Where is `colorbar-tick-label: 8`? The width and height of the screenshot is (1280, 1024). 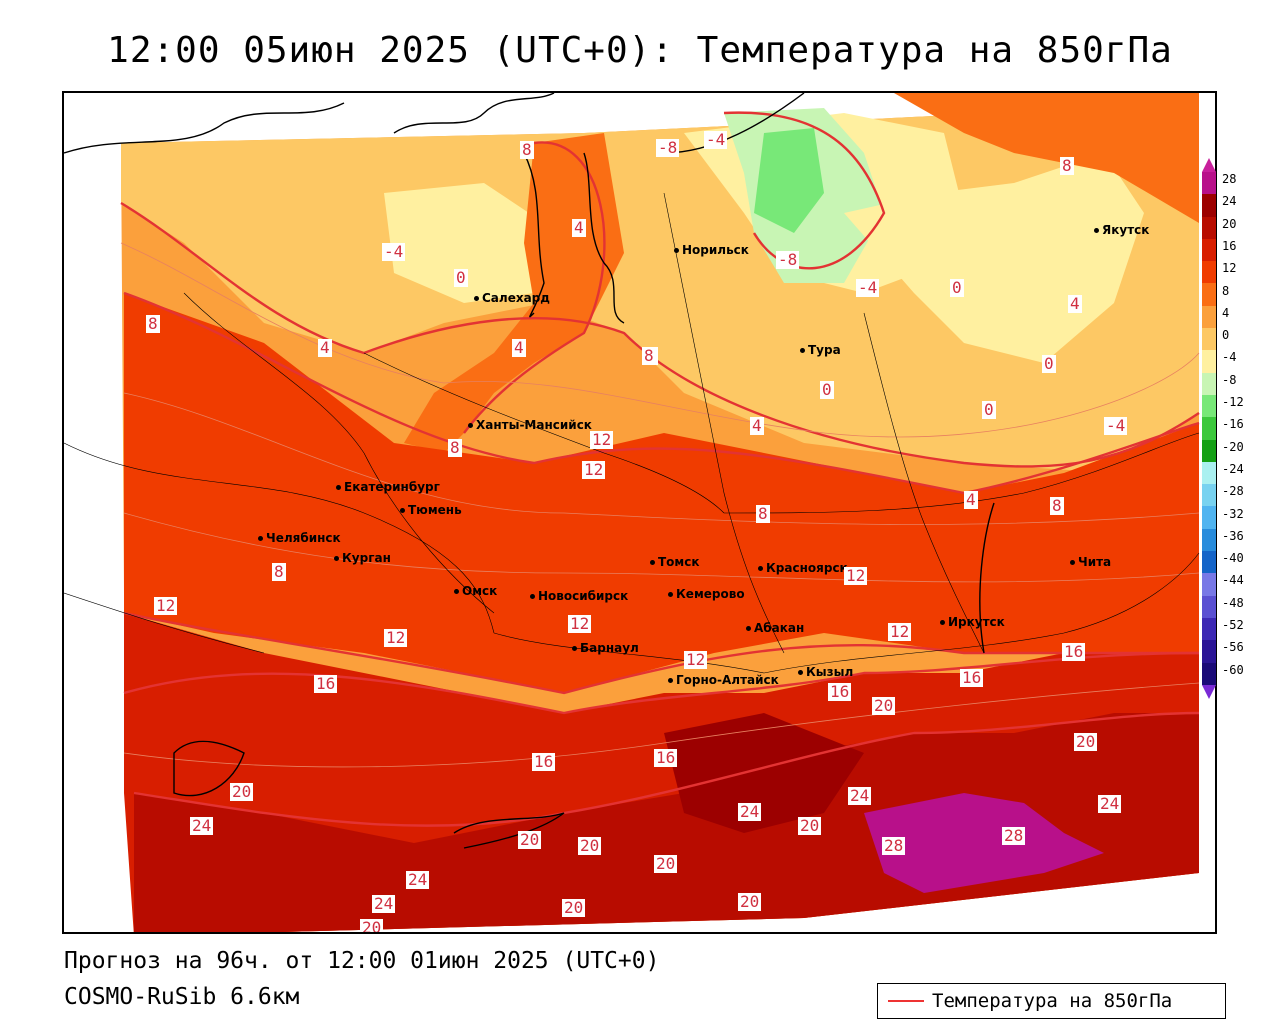 colorbar-tick-label: 8 is located at coordinates (1226, 290).